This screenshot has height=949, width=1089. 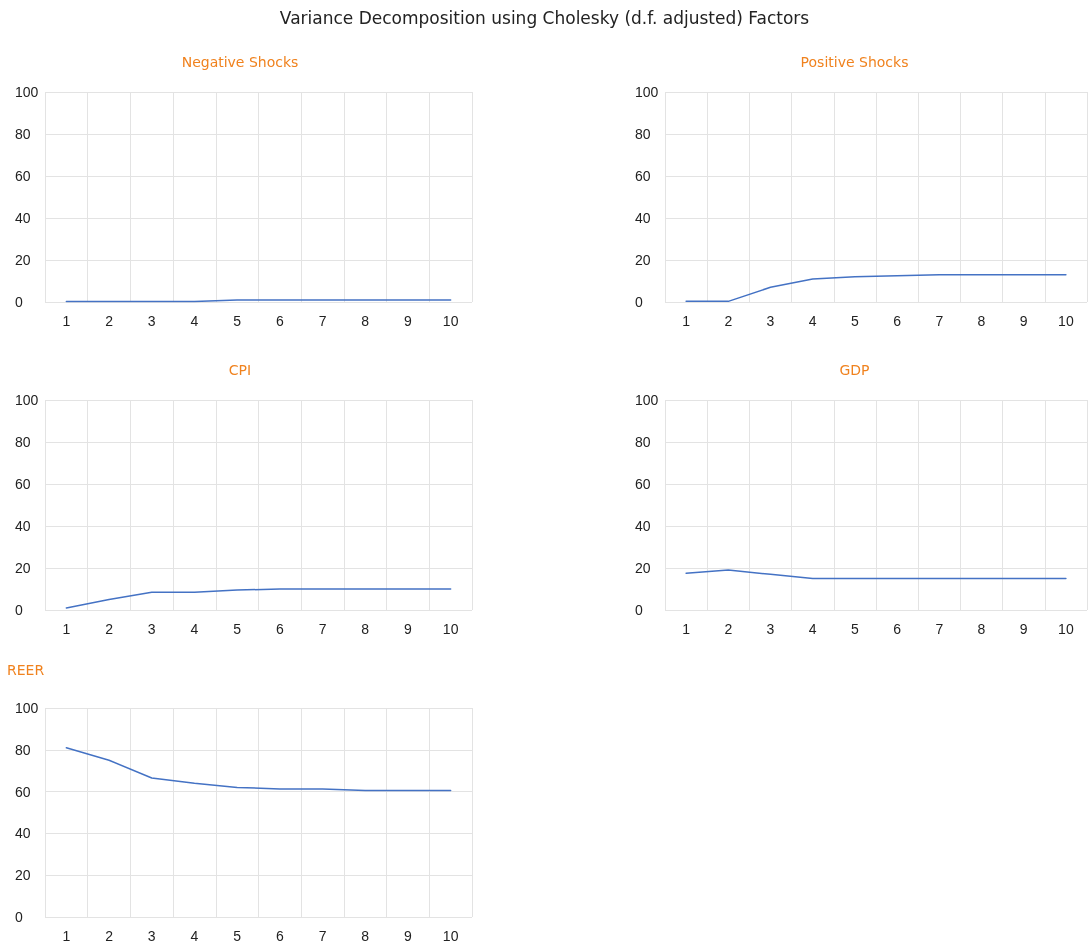 What do you see at coordinates (26, 670) in the screenshot?
I see `chart-title: REER` at bounding box center [26, 670].